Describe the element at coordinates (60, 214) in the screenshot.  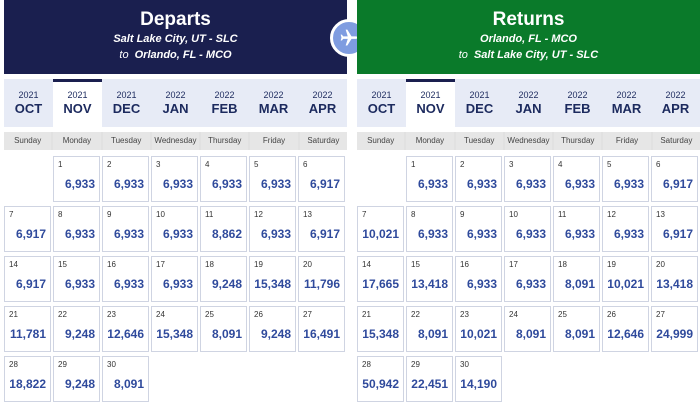
I see `day-number: 8` at that location.